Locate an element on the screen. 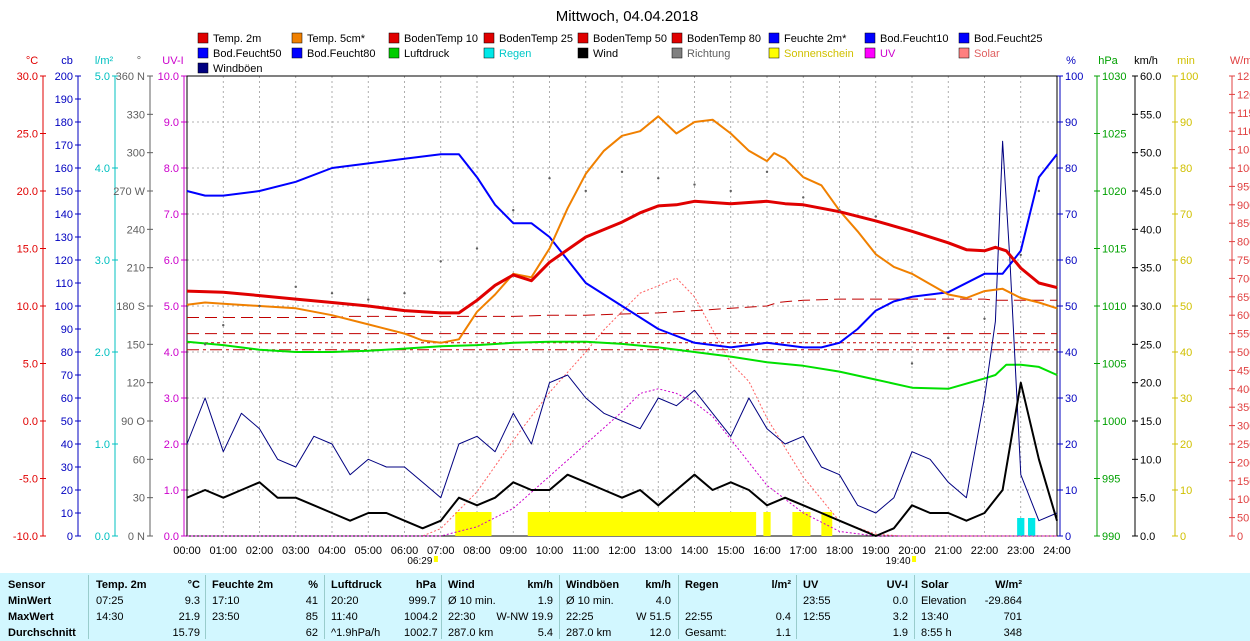 This screenshot has width=1250, height=641. stats-cell: 348 is located at coordinates (1012, 633).